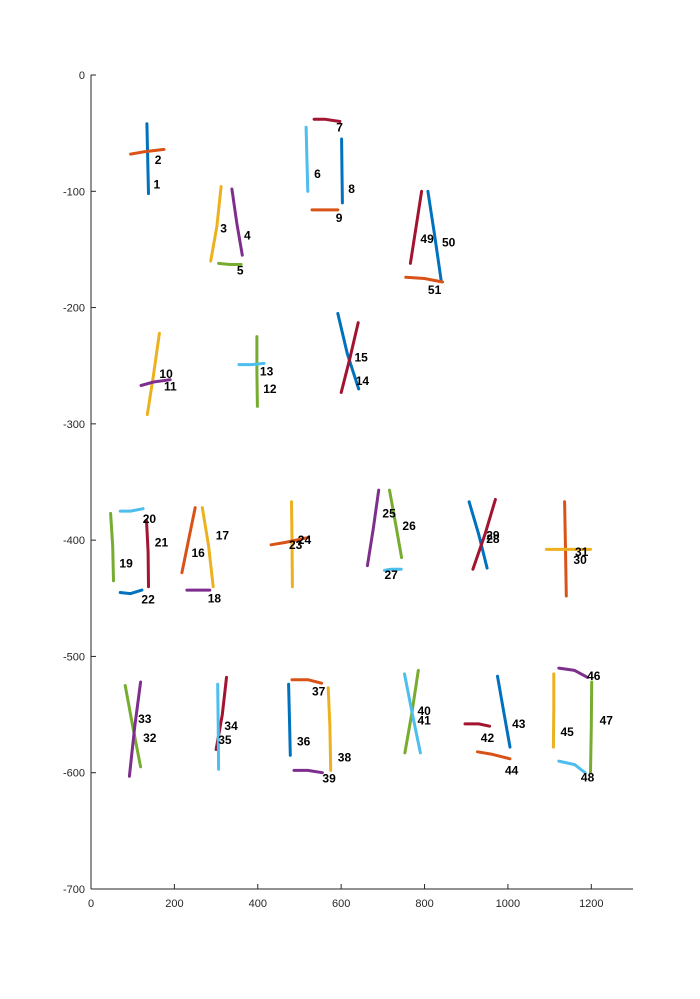 The height and width of the screenshot is (999, 700). What do you see at coordinates (82, 76) in the screenshot?
I see `y-tick-label: 0` at bounding box center [82, 76].